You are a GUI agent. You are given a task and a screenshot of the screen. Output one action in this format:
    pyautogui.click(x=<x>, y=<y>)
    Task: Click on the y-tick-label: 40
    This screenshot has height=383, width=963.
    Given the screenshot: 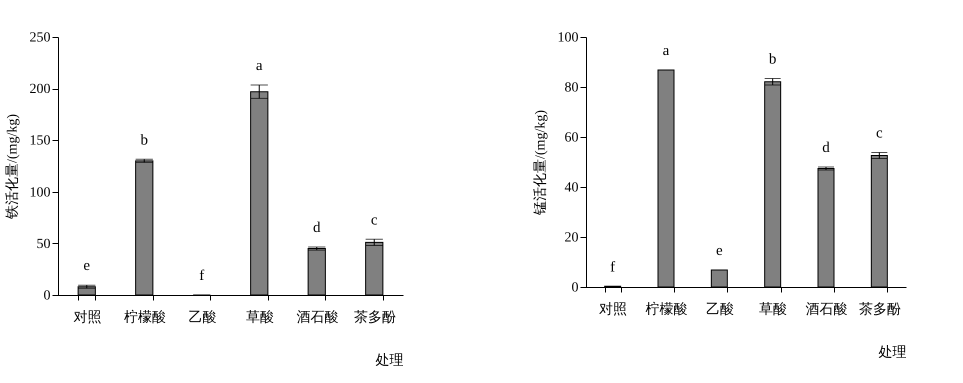 What is the action you would take?
    pyautogui.click(x=571, y=188)
    